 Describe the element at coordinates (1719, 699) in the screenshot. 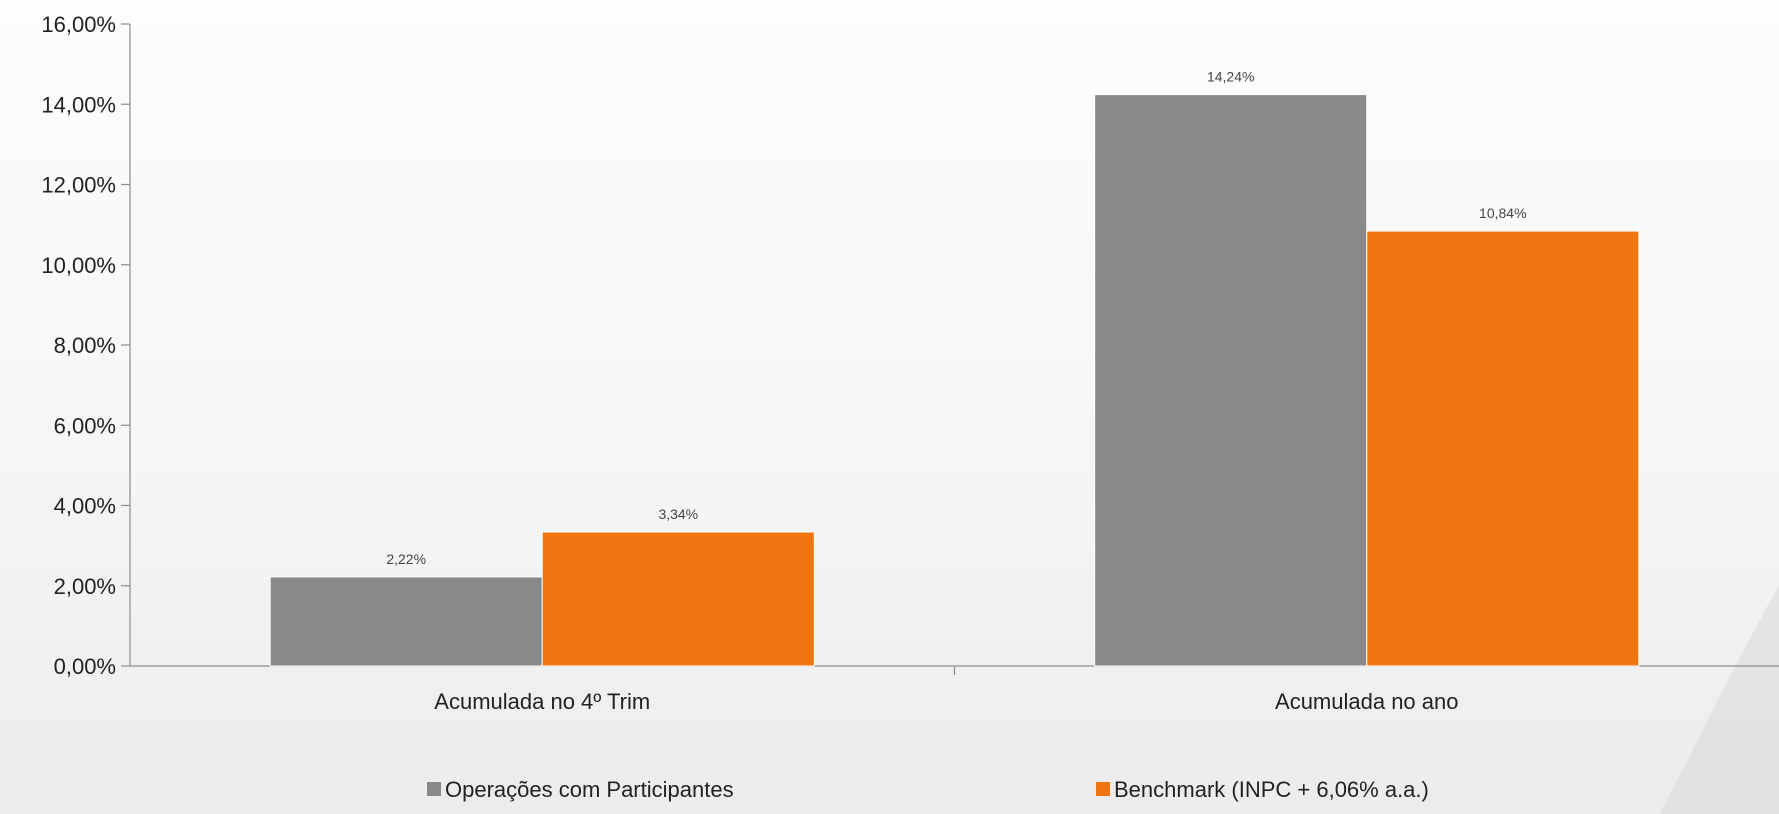

I see `background-swoosh` at that location.